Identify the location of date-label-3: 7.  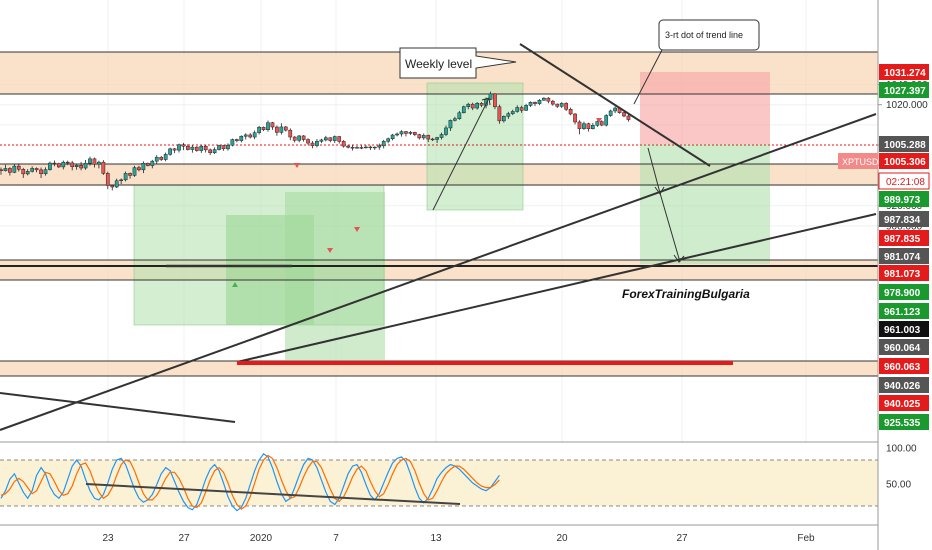
(336, 538).